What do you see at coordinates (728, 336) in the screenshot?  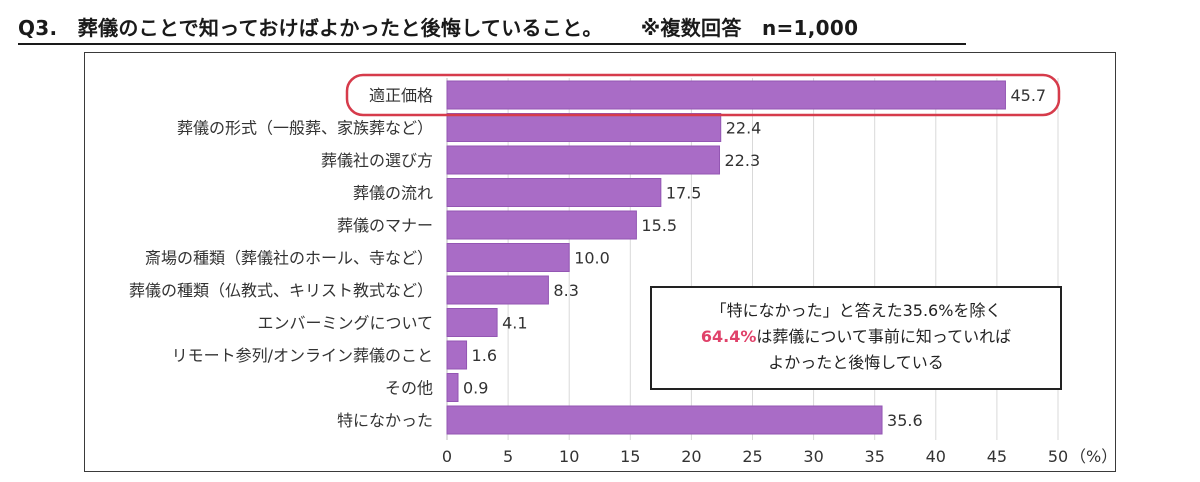 I see `callout-highlight: 64.4%` at bounding box center [728, 336].